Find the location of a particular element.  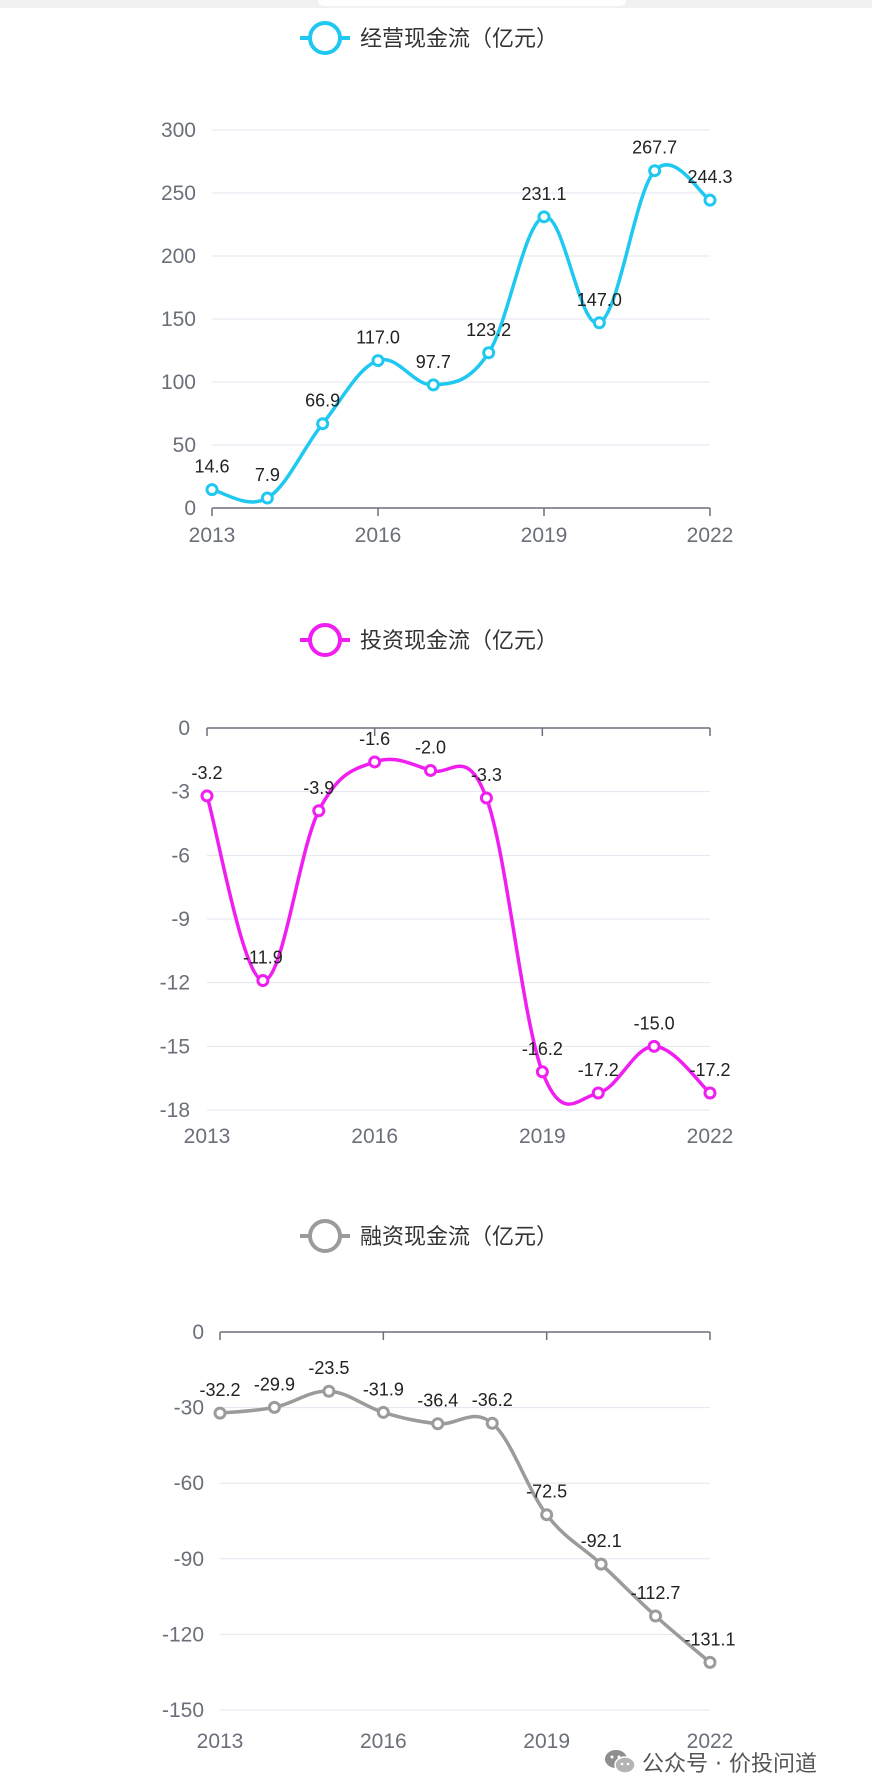

data-label: -131.1 is located at coordinates (709, 1639).